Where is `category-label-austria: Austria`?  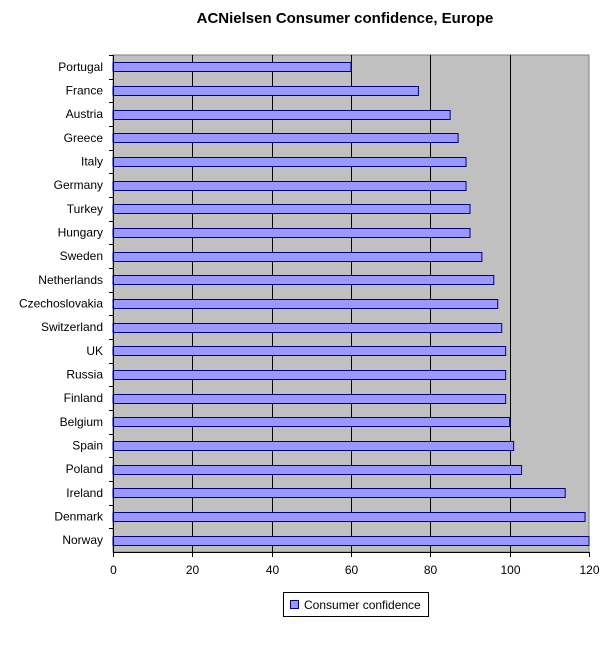
category-label-austria: Austria is located at coordinates (85, 114).